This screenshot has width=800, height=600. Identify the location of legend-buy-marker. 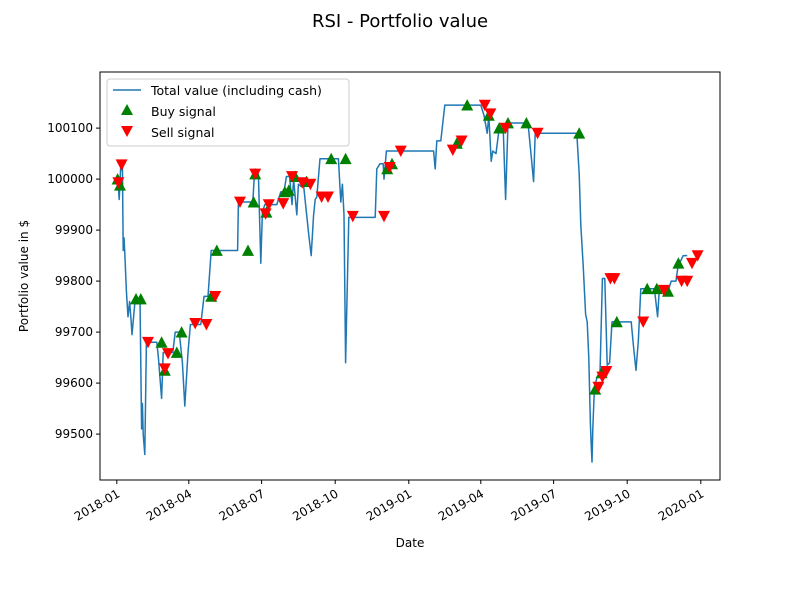
(127, 109).